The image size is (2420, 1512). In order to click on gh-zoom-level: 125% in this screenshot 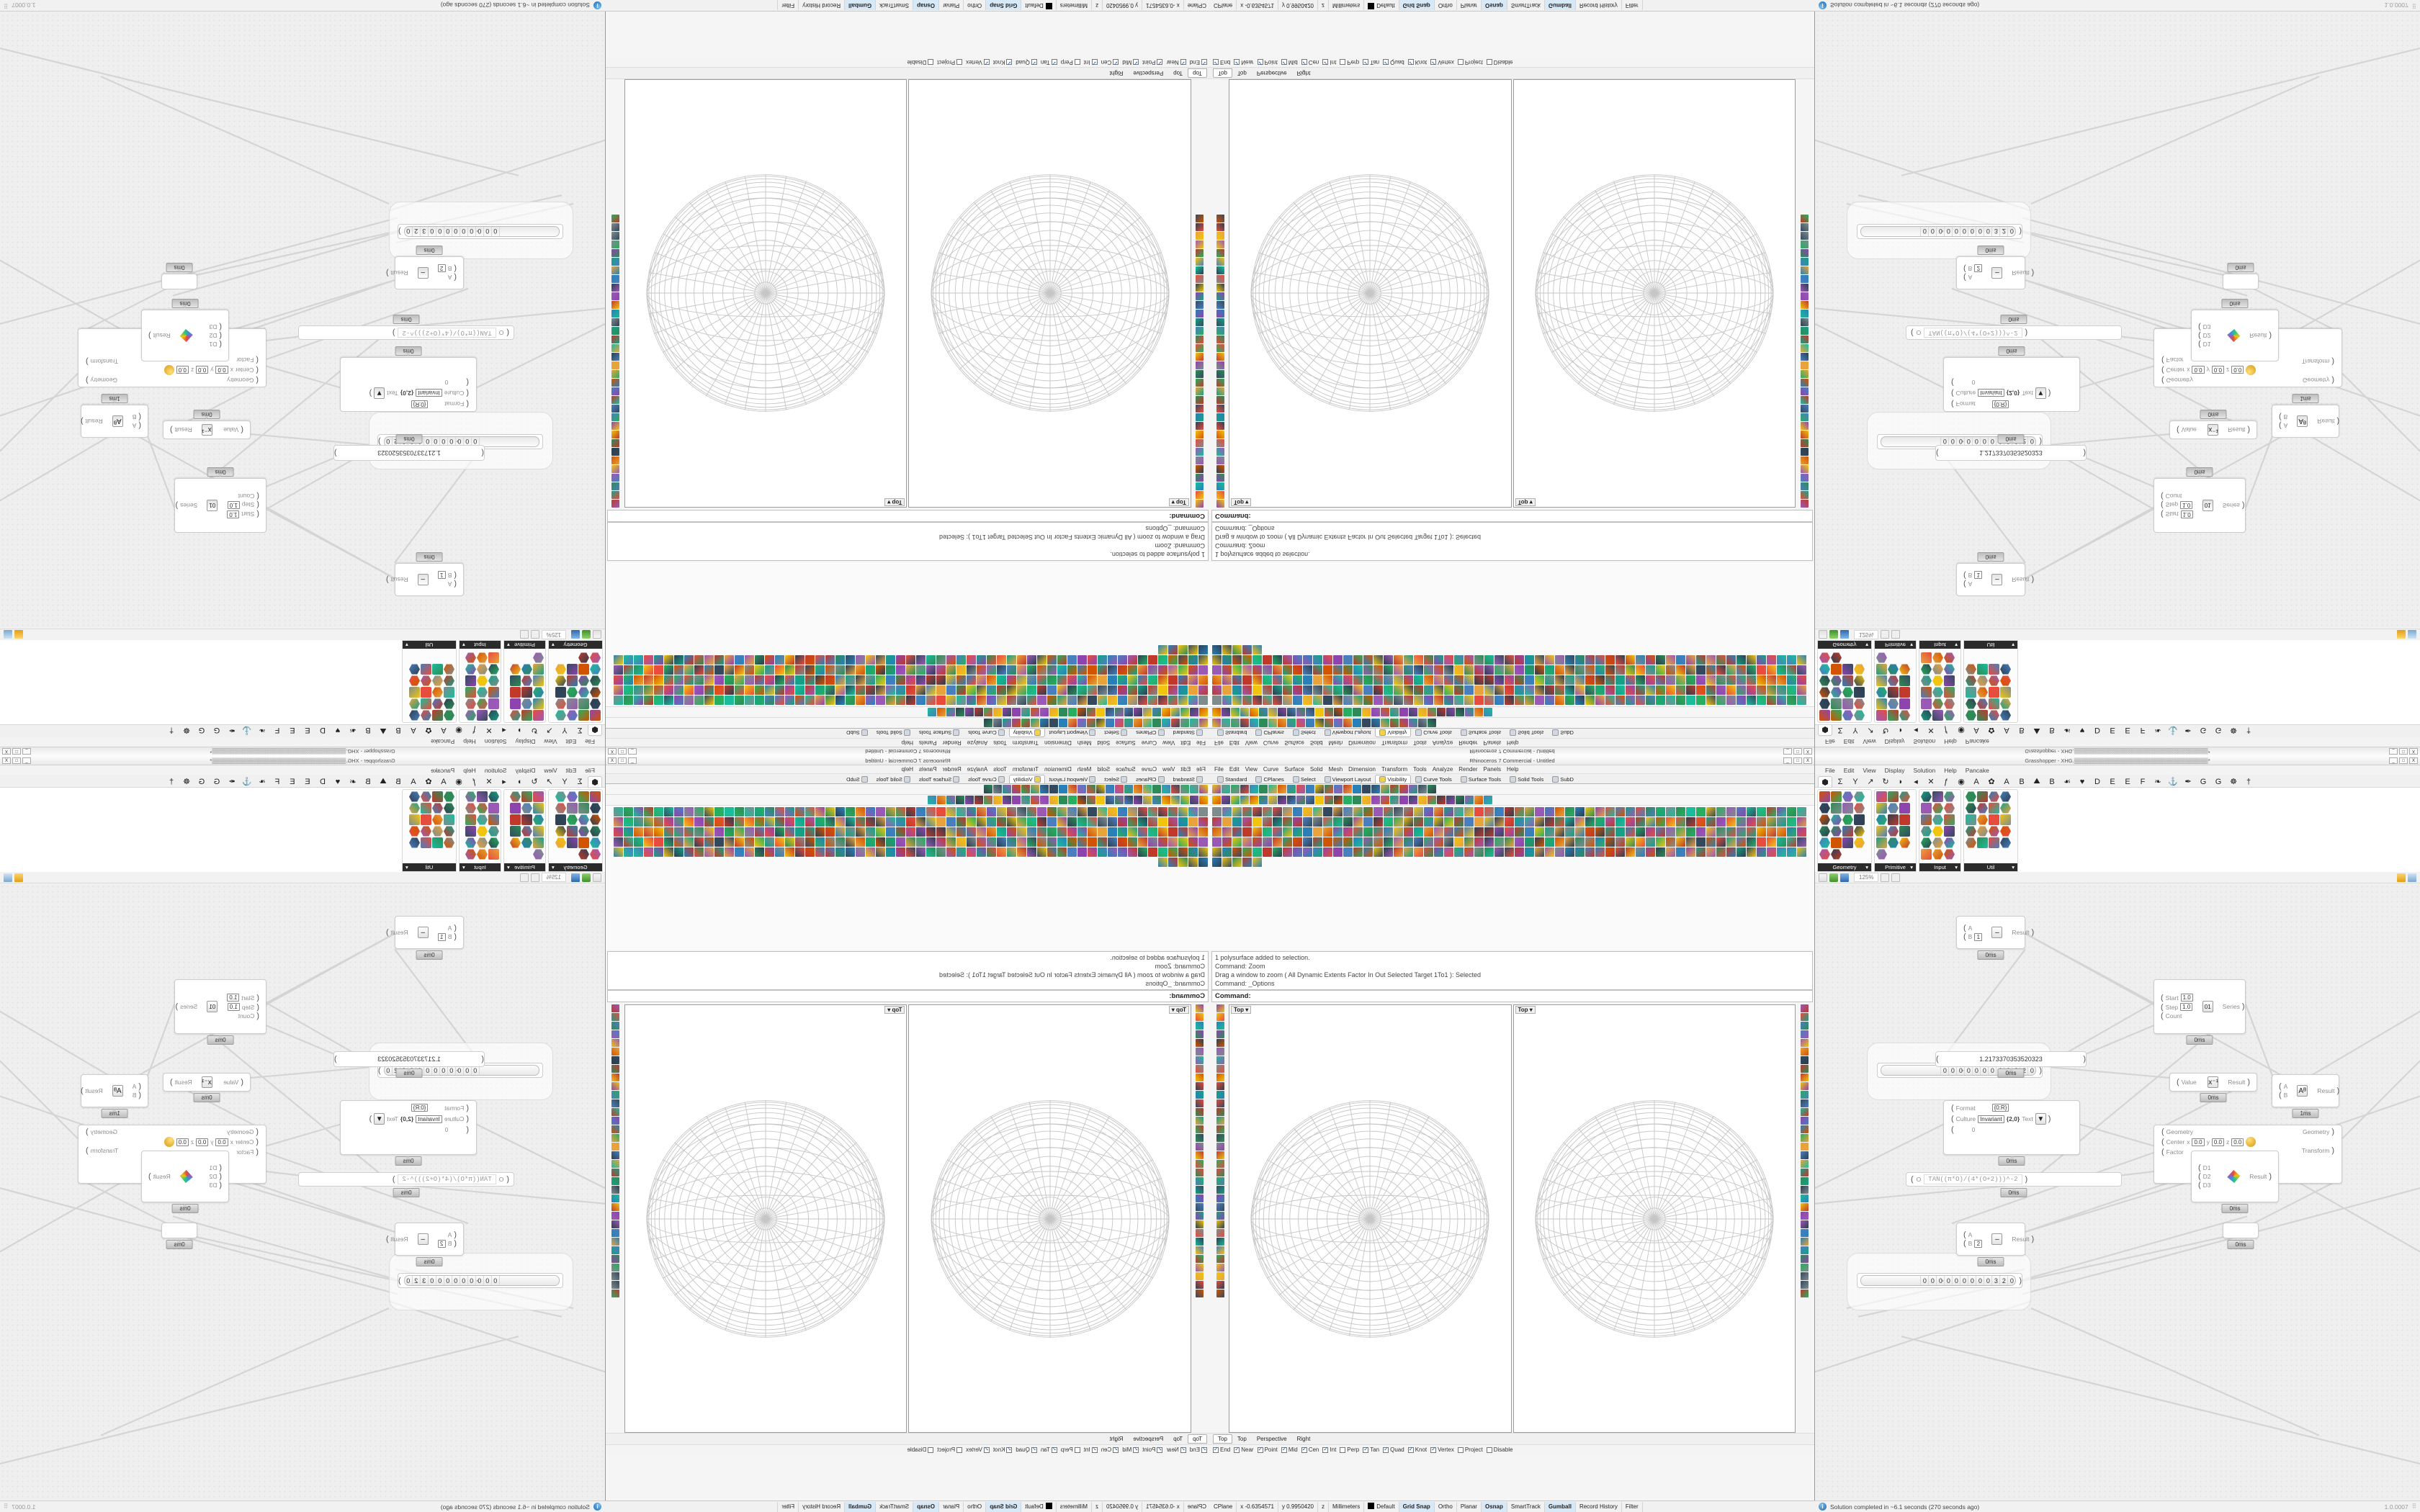, I will do `click(1866, 877)`.